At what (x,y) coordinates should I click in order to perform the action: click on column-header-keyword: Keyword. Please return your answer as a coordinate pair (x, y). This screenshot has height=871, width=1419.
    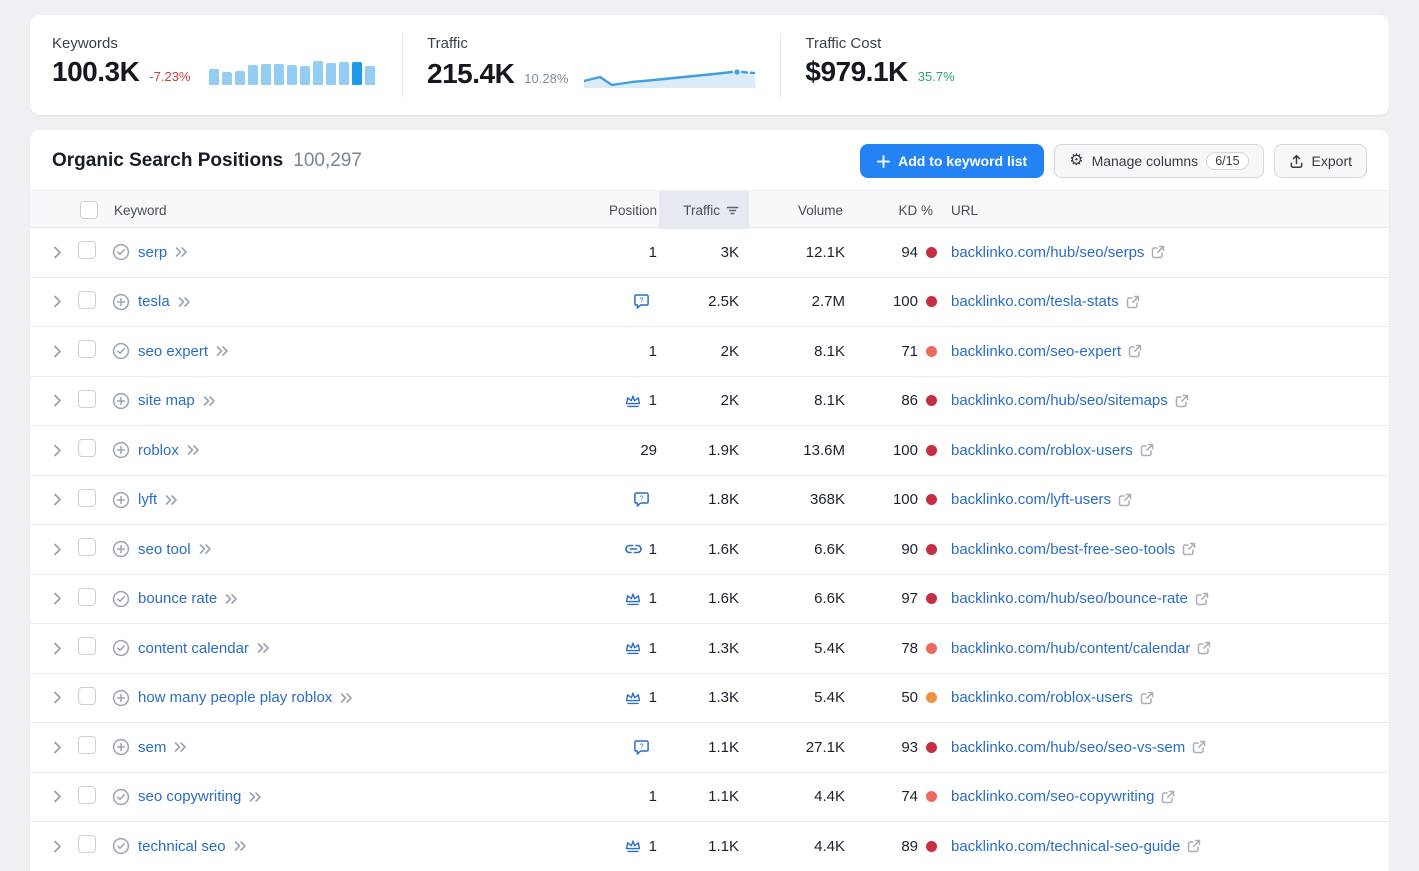
    Looking at the image, I should click on (140, 210).